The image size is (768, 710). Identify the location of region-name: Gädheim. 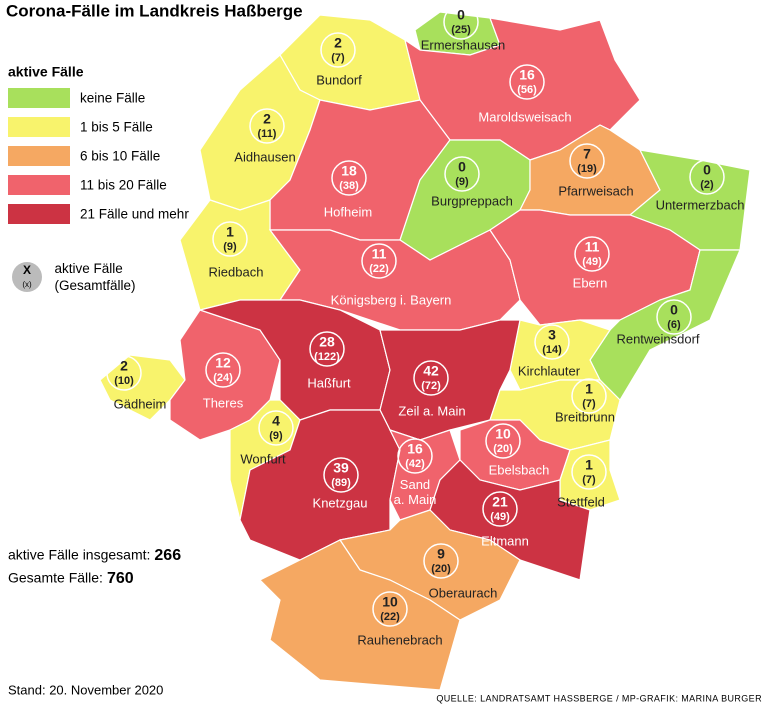
(140, 404).